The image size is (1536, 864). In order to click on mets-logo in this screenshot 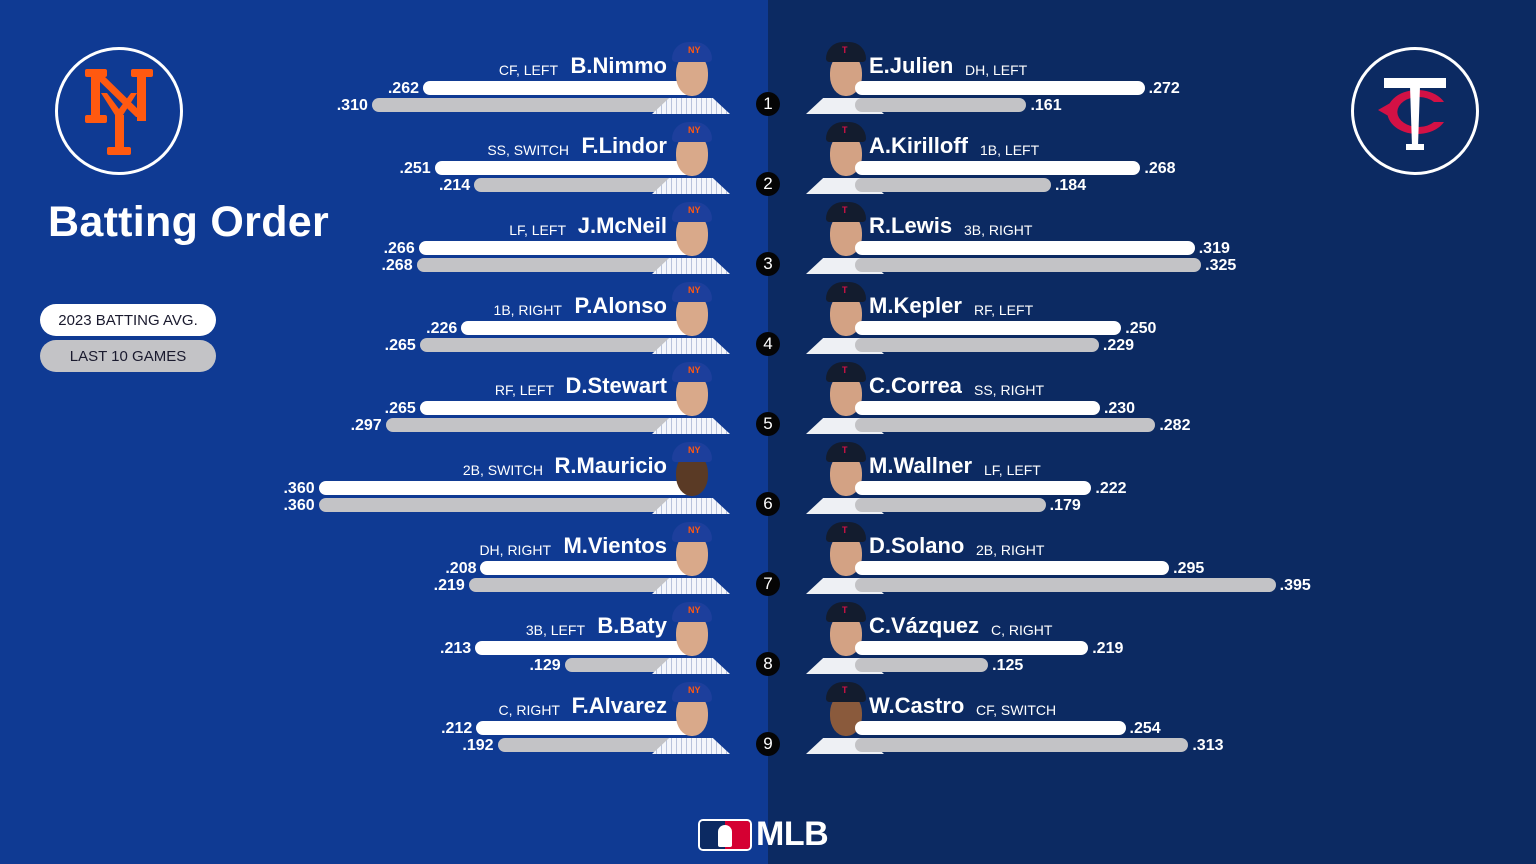, I will do `click(119, 111)`.